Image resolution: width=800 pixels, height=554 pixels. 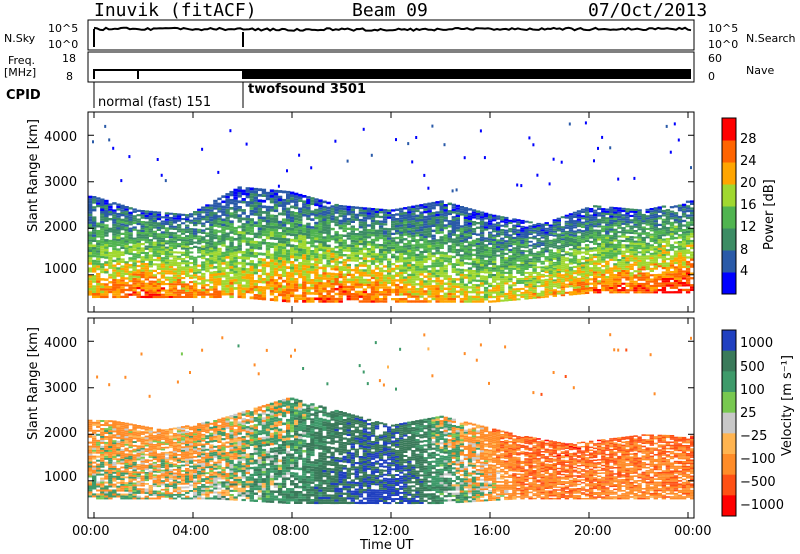 I want to click on freq-panel-frame, so click(x=391, y=67).